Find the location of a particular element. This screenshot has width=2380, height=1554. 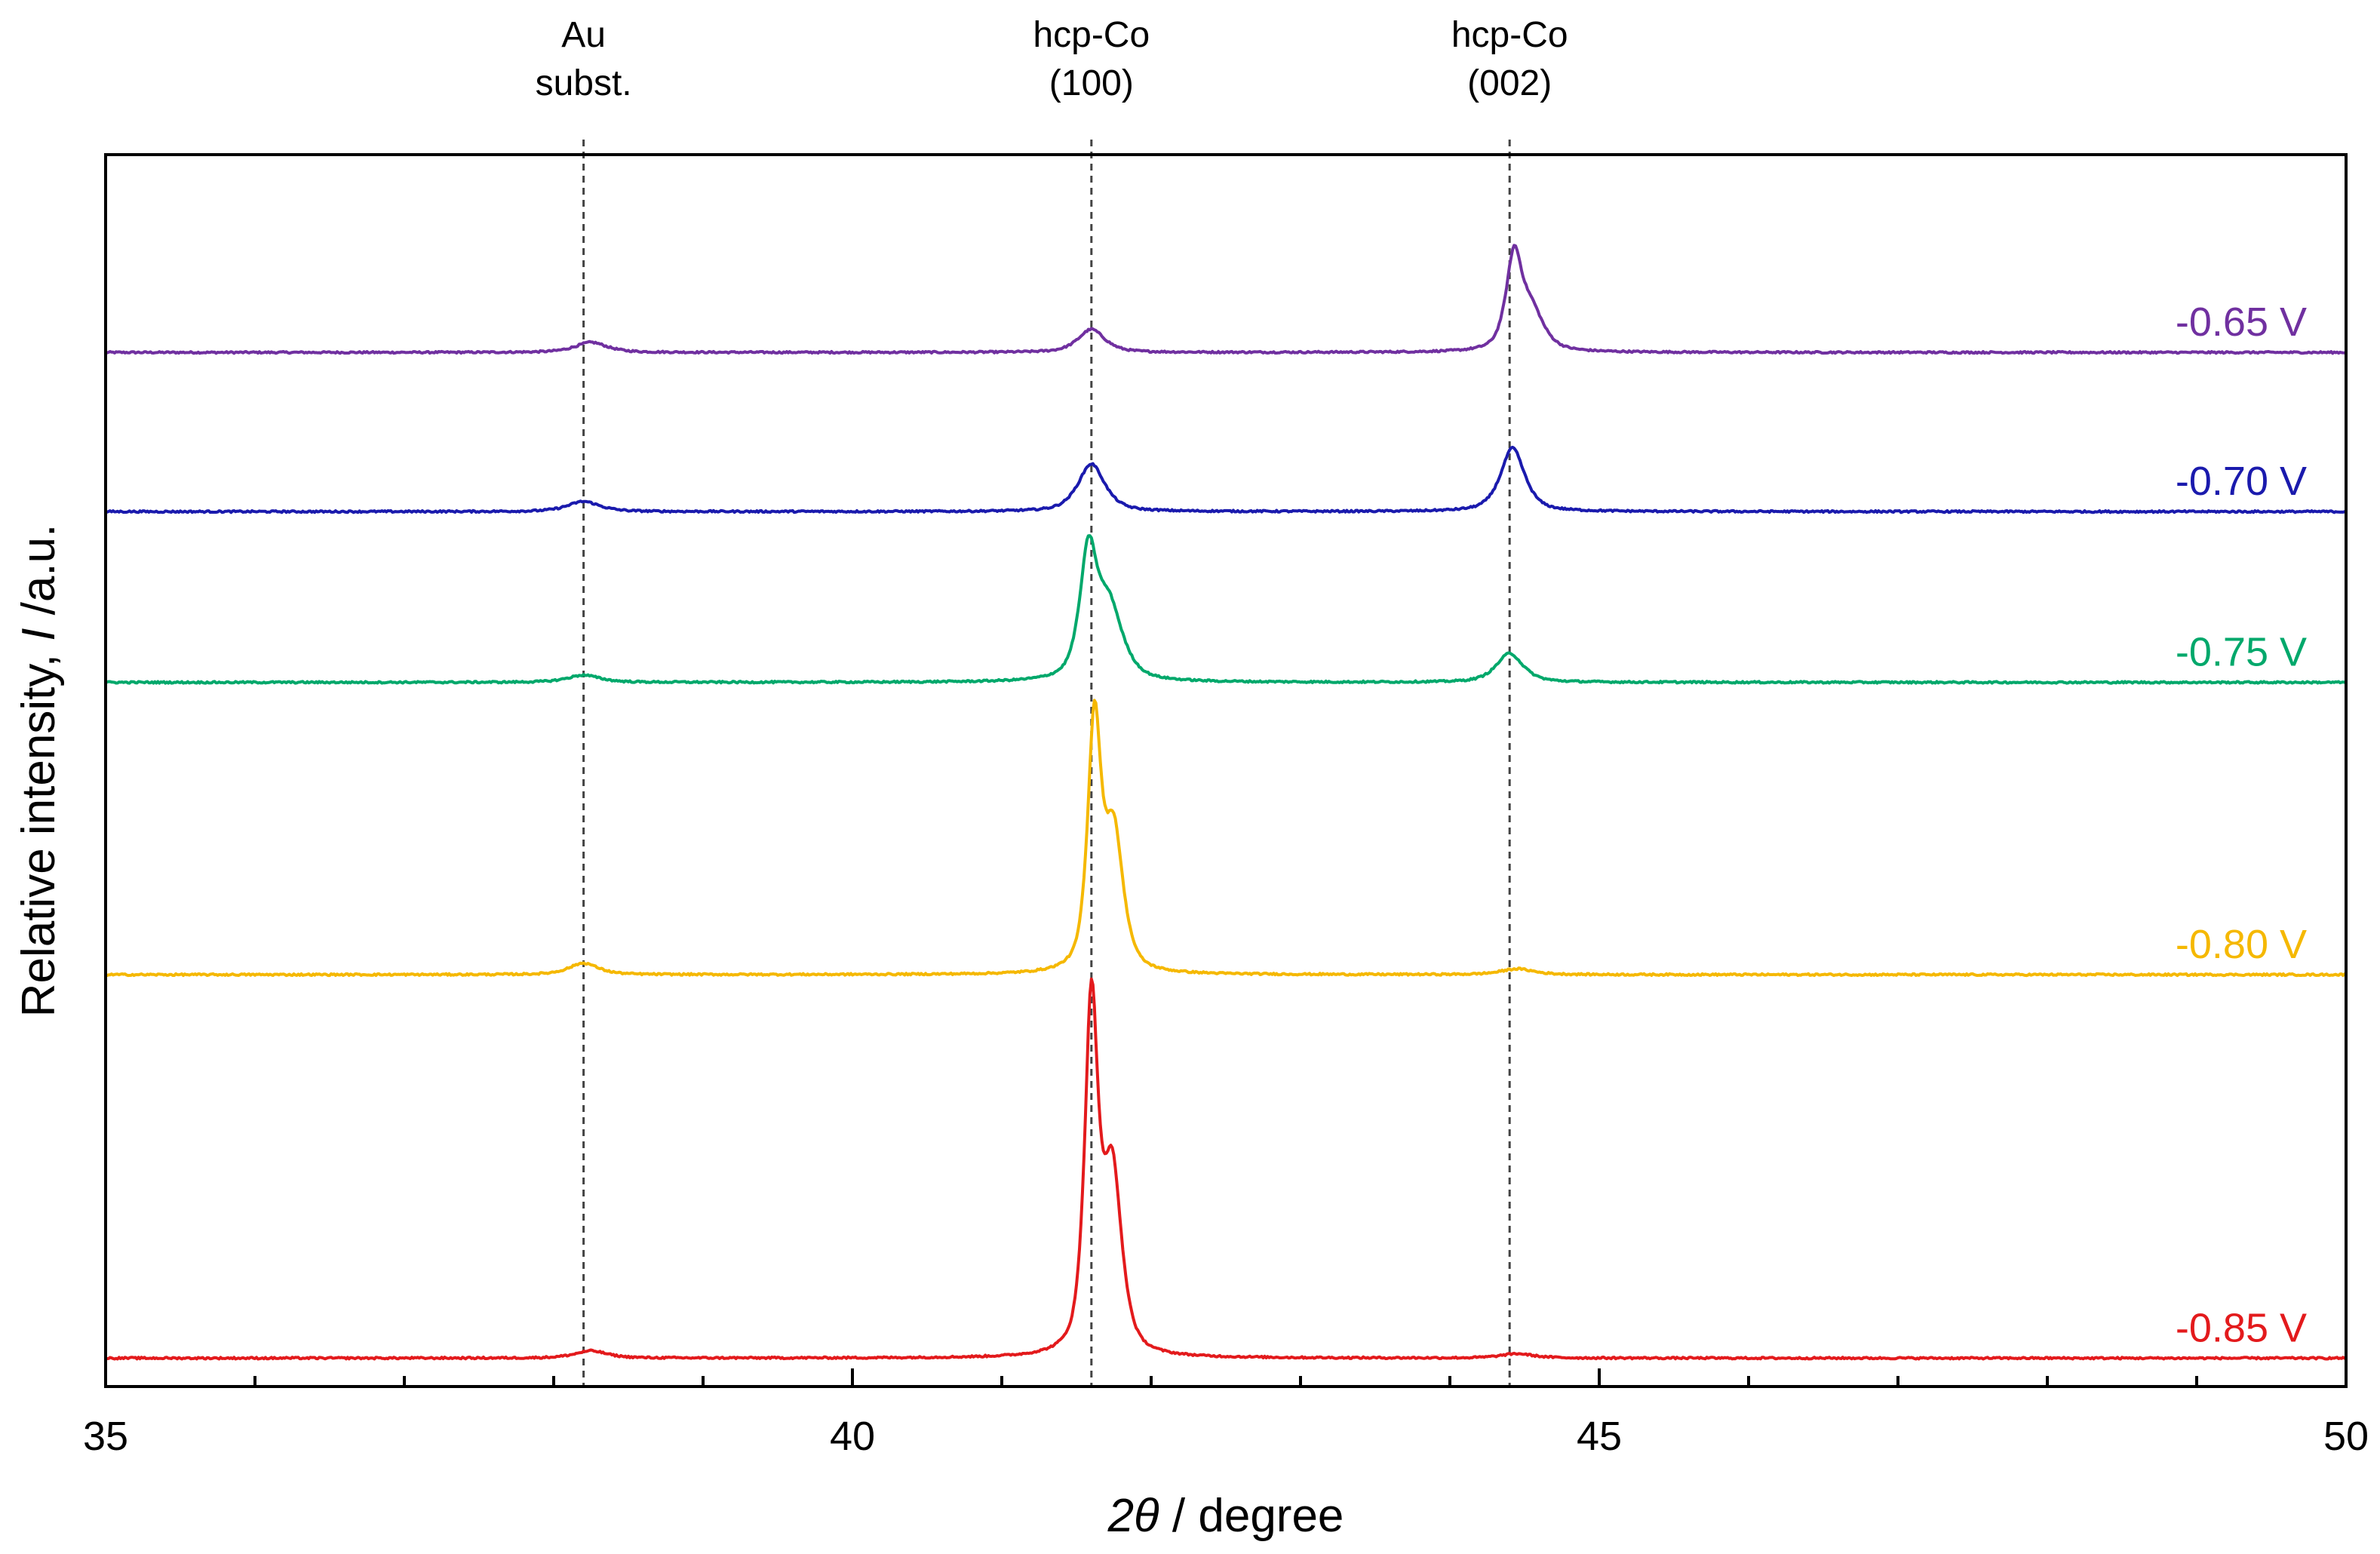

series-labels: -0.65 V -0.70 V -0.75 V -0.80 V -0.85 V is located at coordinates (2241, 824).